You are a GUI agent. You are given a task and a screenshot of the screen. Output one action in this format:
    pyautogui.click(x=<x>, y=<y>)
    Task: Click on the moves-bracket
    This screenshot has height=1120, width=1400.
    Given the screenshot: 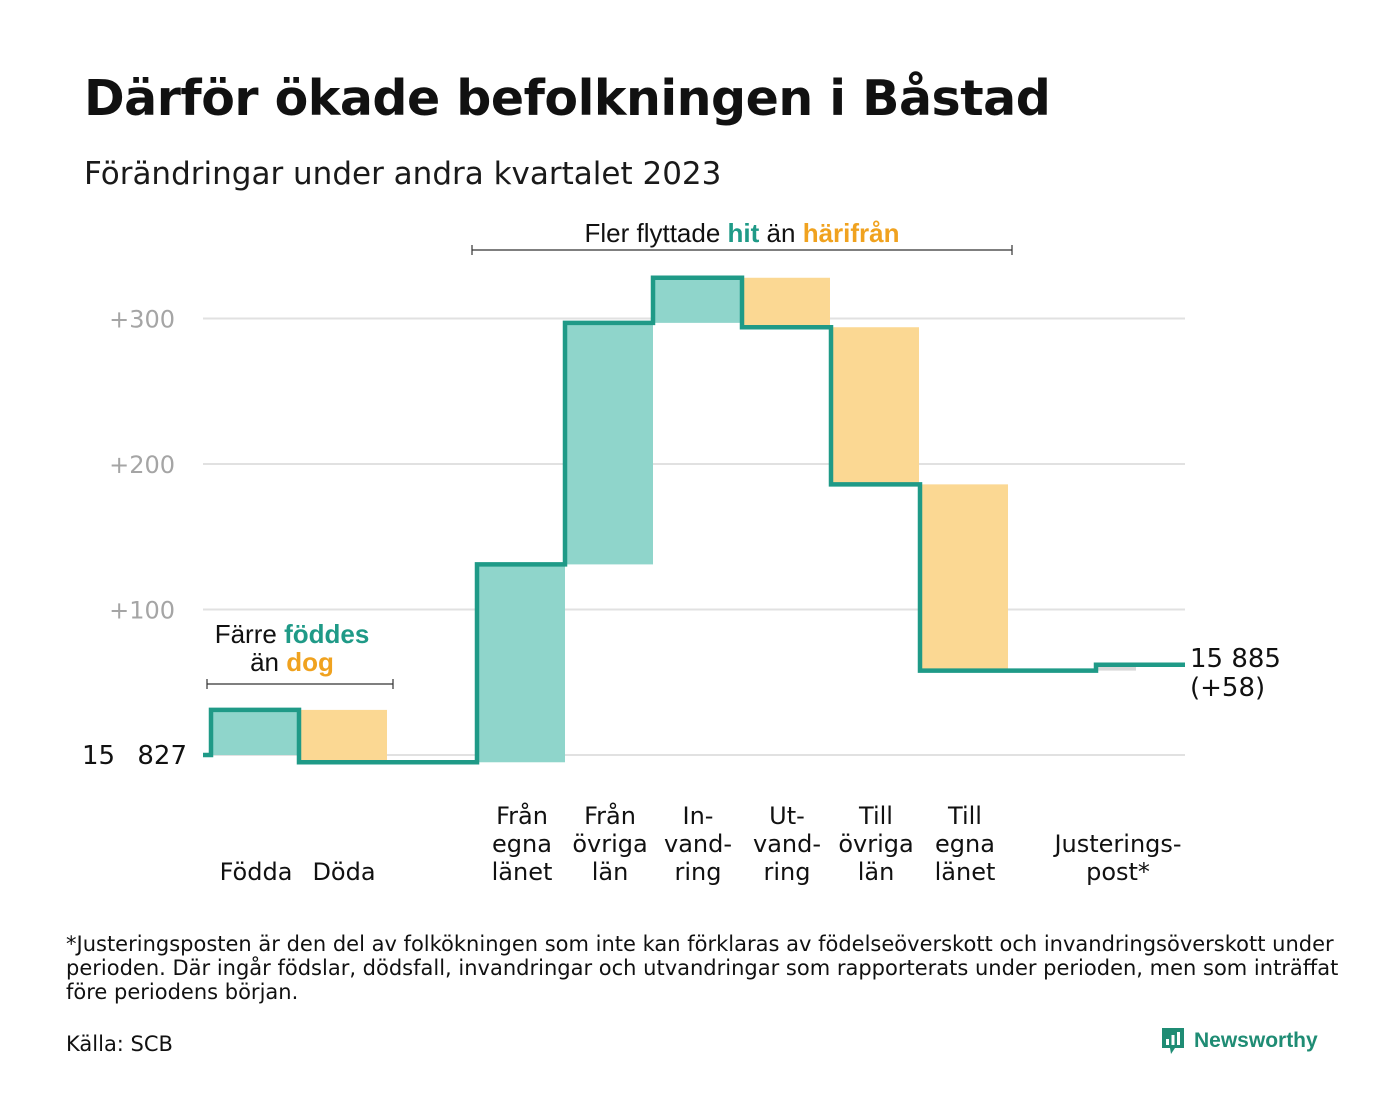 What is the action you would take?
    pyautogui.click(x=742, y=250)
    